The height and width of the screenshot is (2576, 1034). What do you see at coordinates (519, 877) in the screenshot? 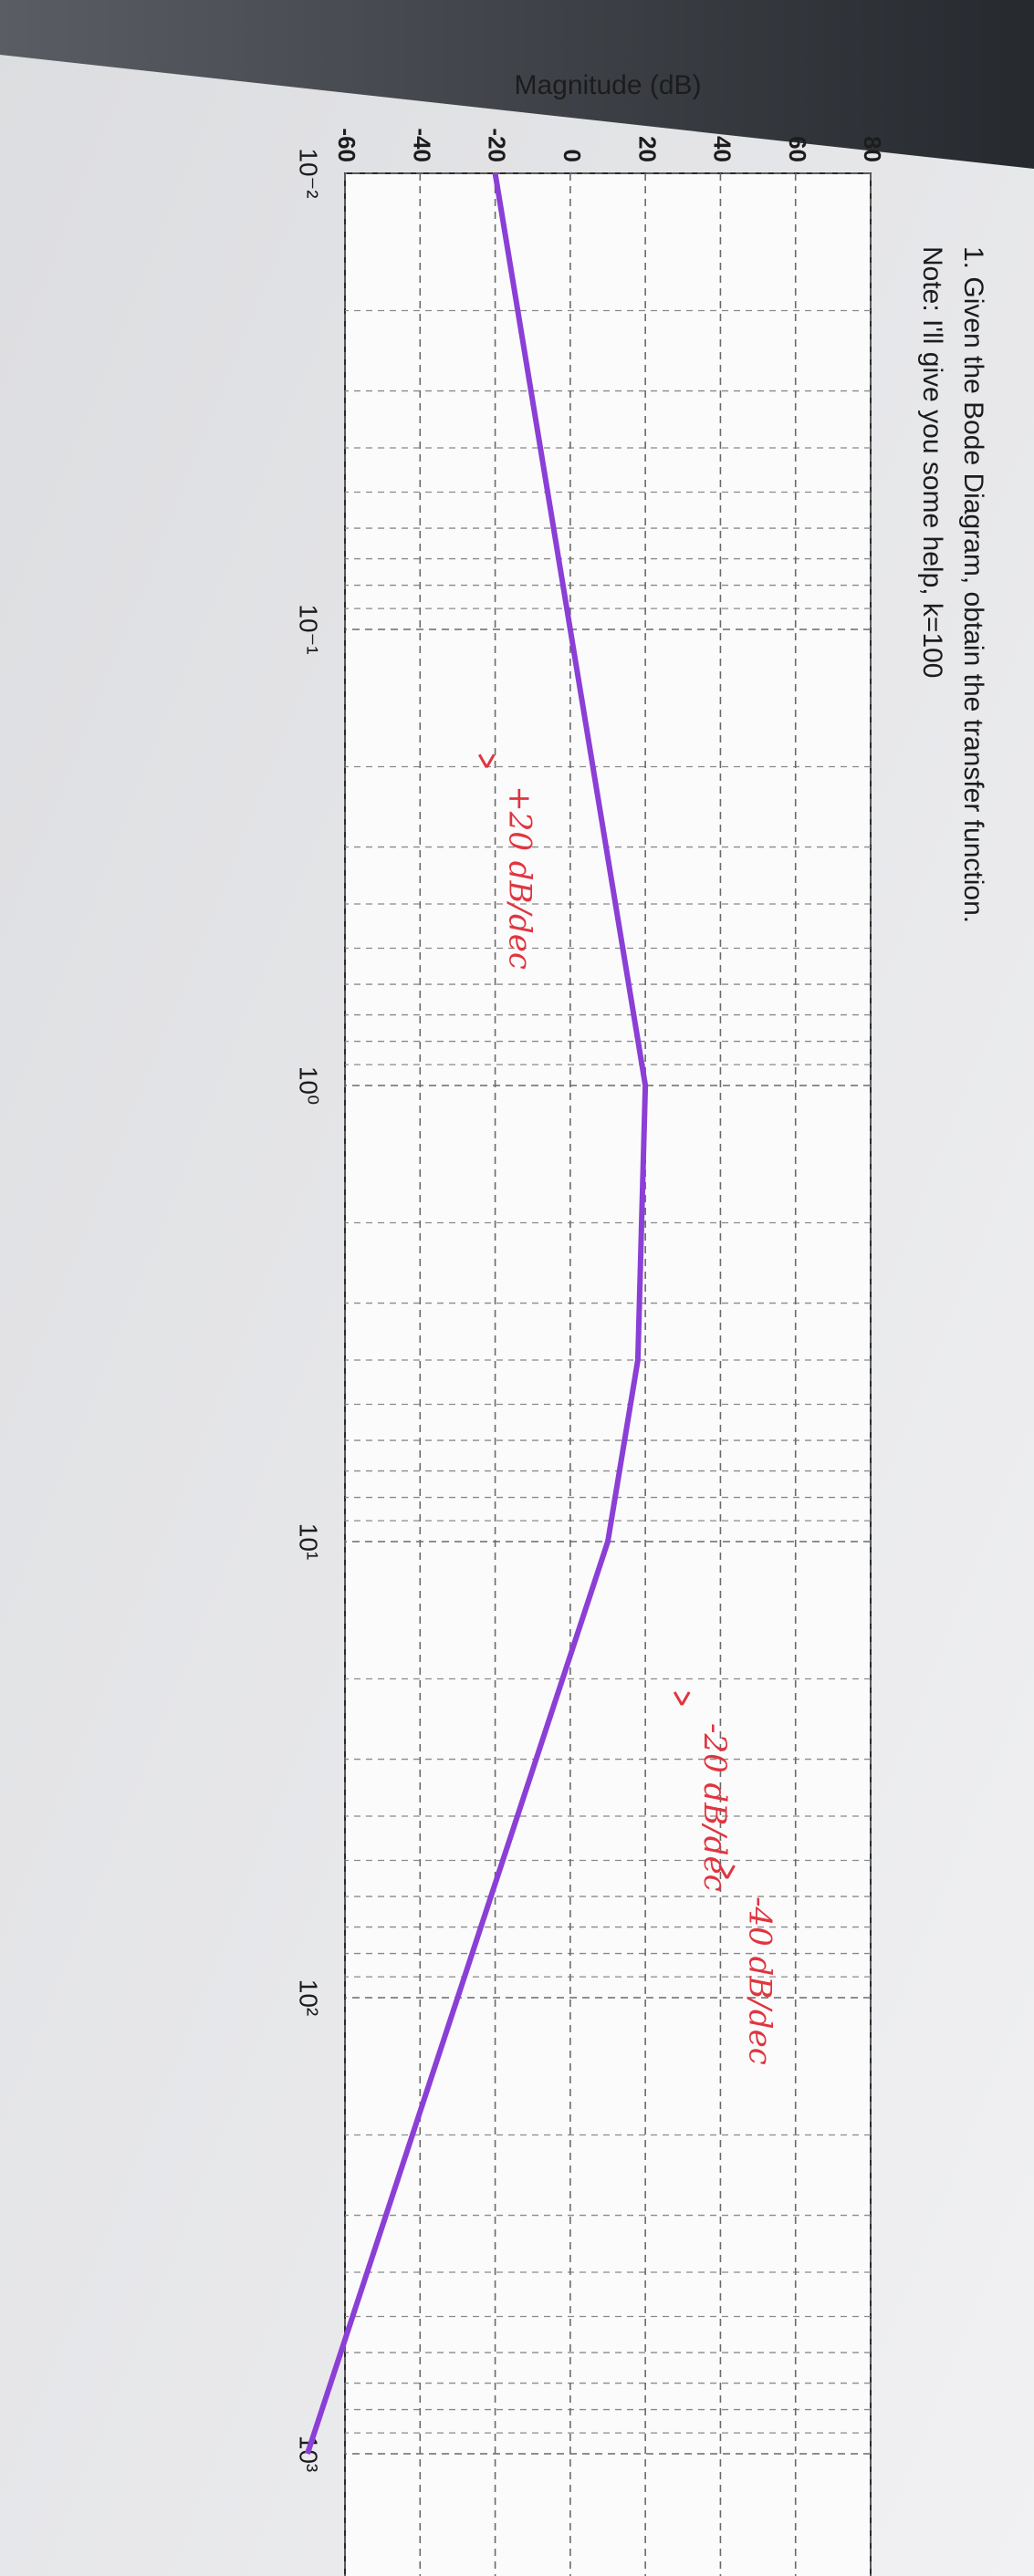
I see `annotation: +20 dB/dec` at bounding box center [519, 877].